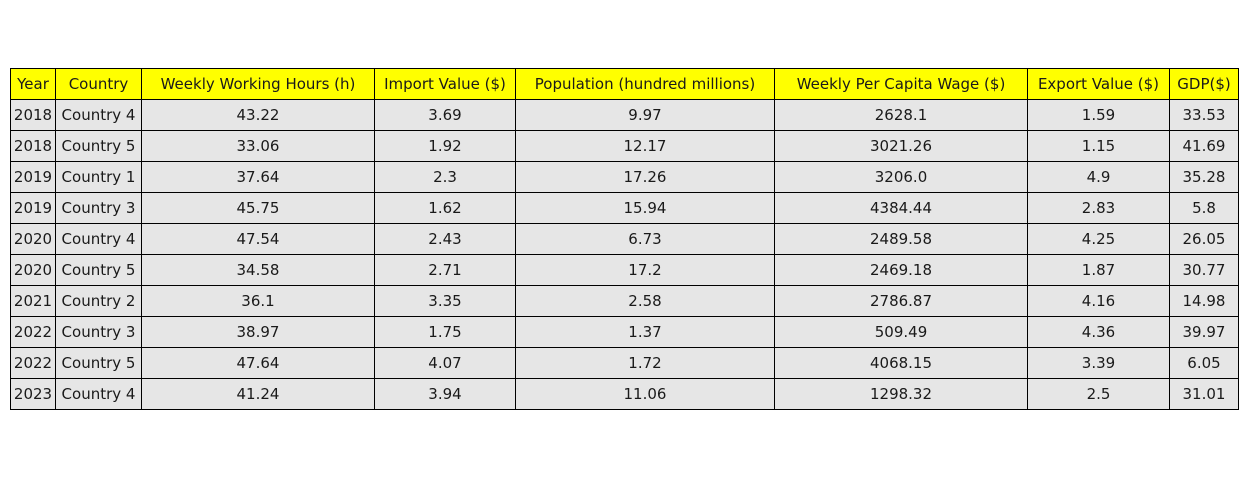 Image resolution: width=1246 pixels, height=484 pixels. Describe the element at coordinates (445, 363) in the screenshot. I see `table-cell: 4.07` at that location.